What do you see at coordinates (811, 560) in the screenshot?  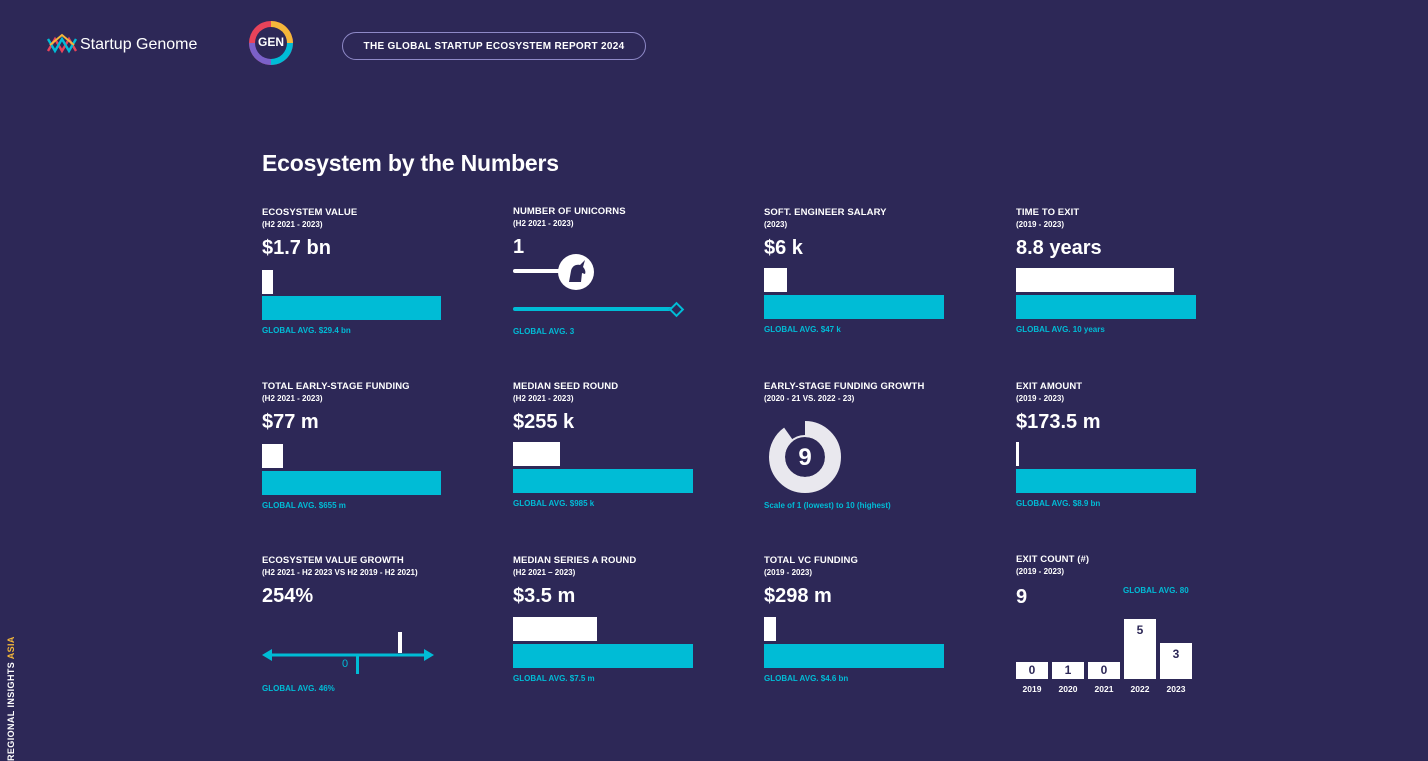 I see `metric-label: TOTAL VC FUNDING` at bounding box center [811, 560].